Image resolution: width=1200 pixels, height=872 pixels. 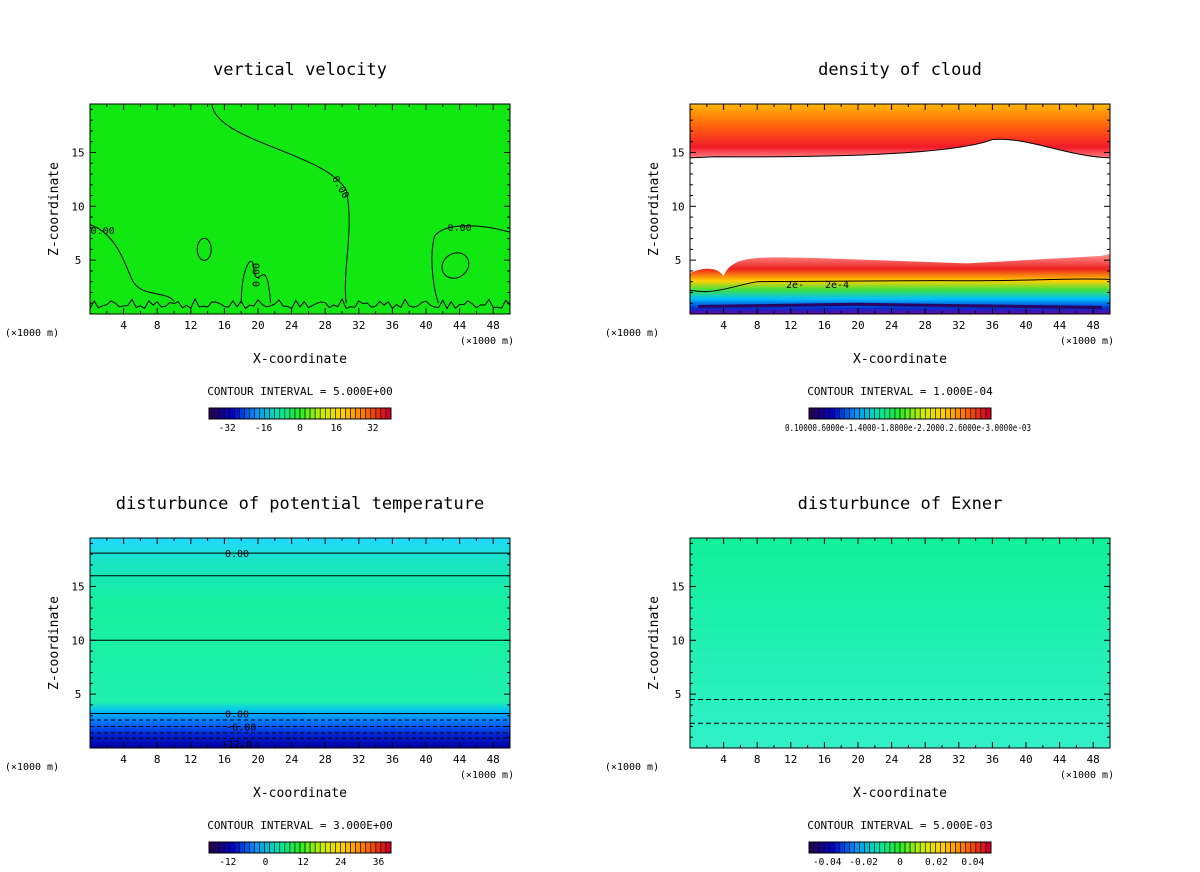 I want to click on x-tick-label: 48, so click(x=1093, y=325).